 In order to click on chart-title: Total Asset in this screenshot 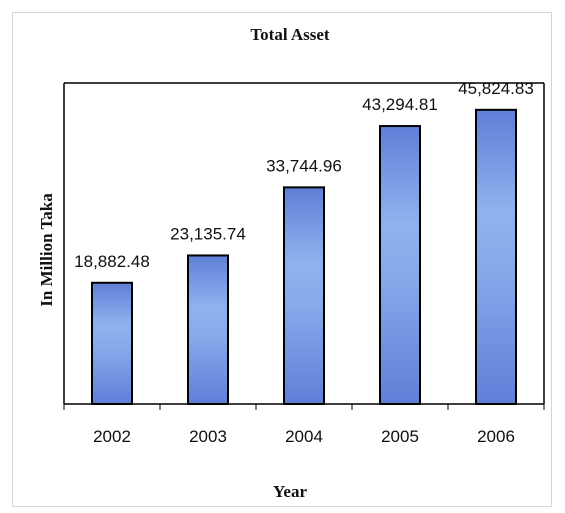, I will do `click(290, 34)`.